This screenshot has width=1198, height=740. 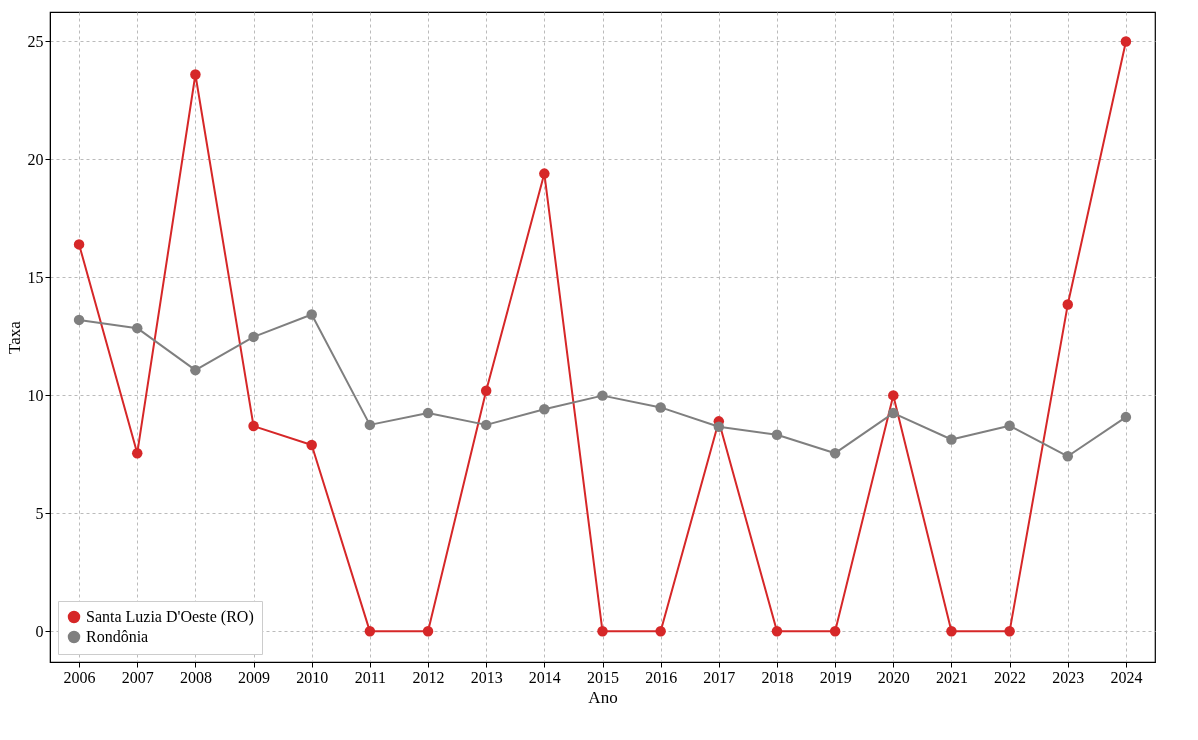 What do you see at coordinates (428, 677) in the screenshot?
I see `x-tick-label: 2012` at bounding box center [428, 677].